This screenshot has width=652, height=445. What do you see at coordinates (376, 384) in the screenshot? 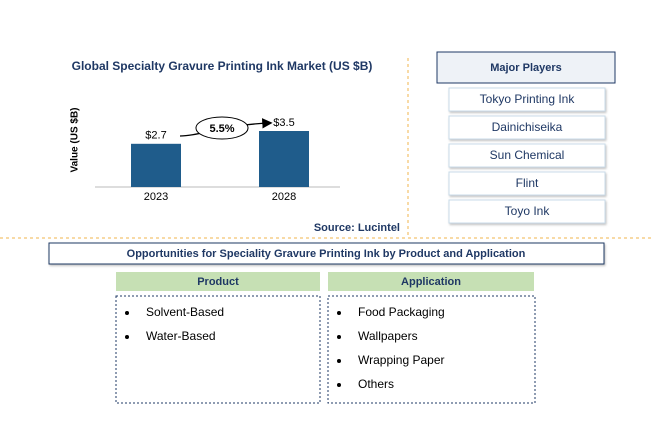
I see `list-item: Others` at bounding box center [376, 384].